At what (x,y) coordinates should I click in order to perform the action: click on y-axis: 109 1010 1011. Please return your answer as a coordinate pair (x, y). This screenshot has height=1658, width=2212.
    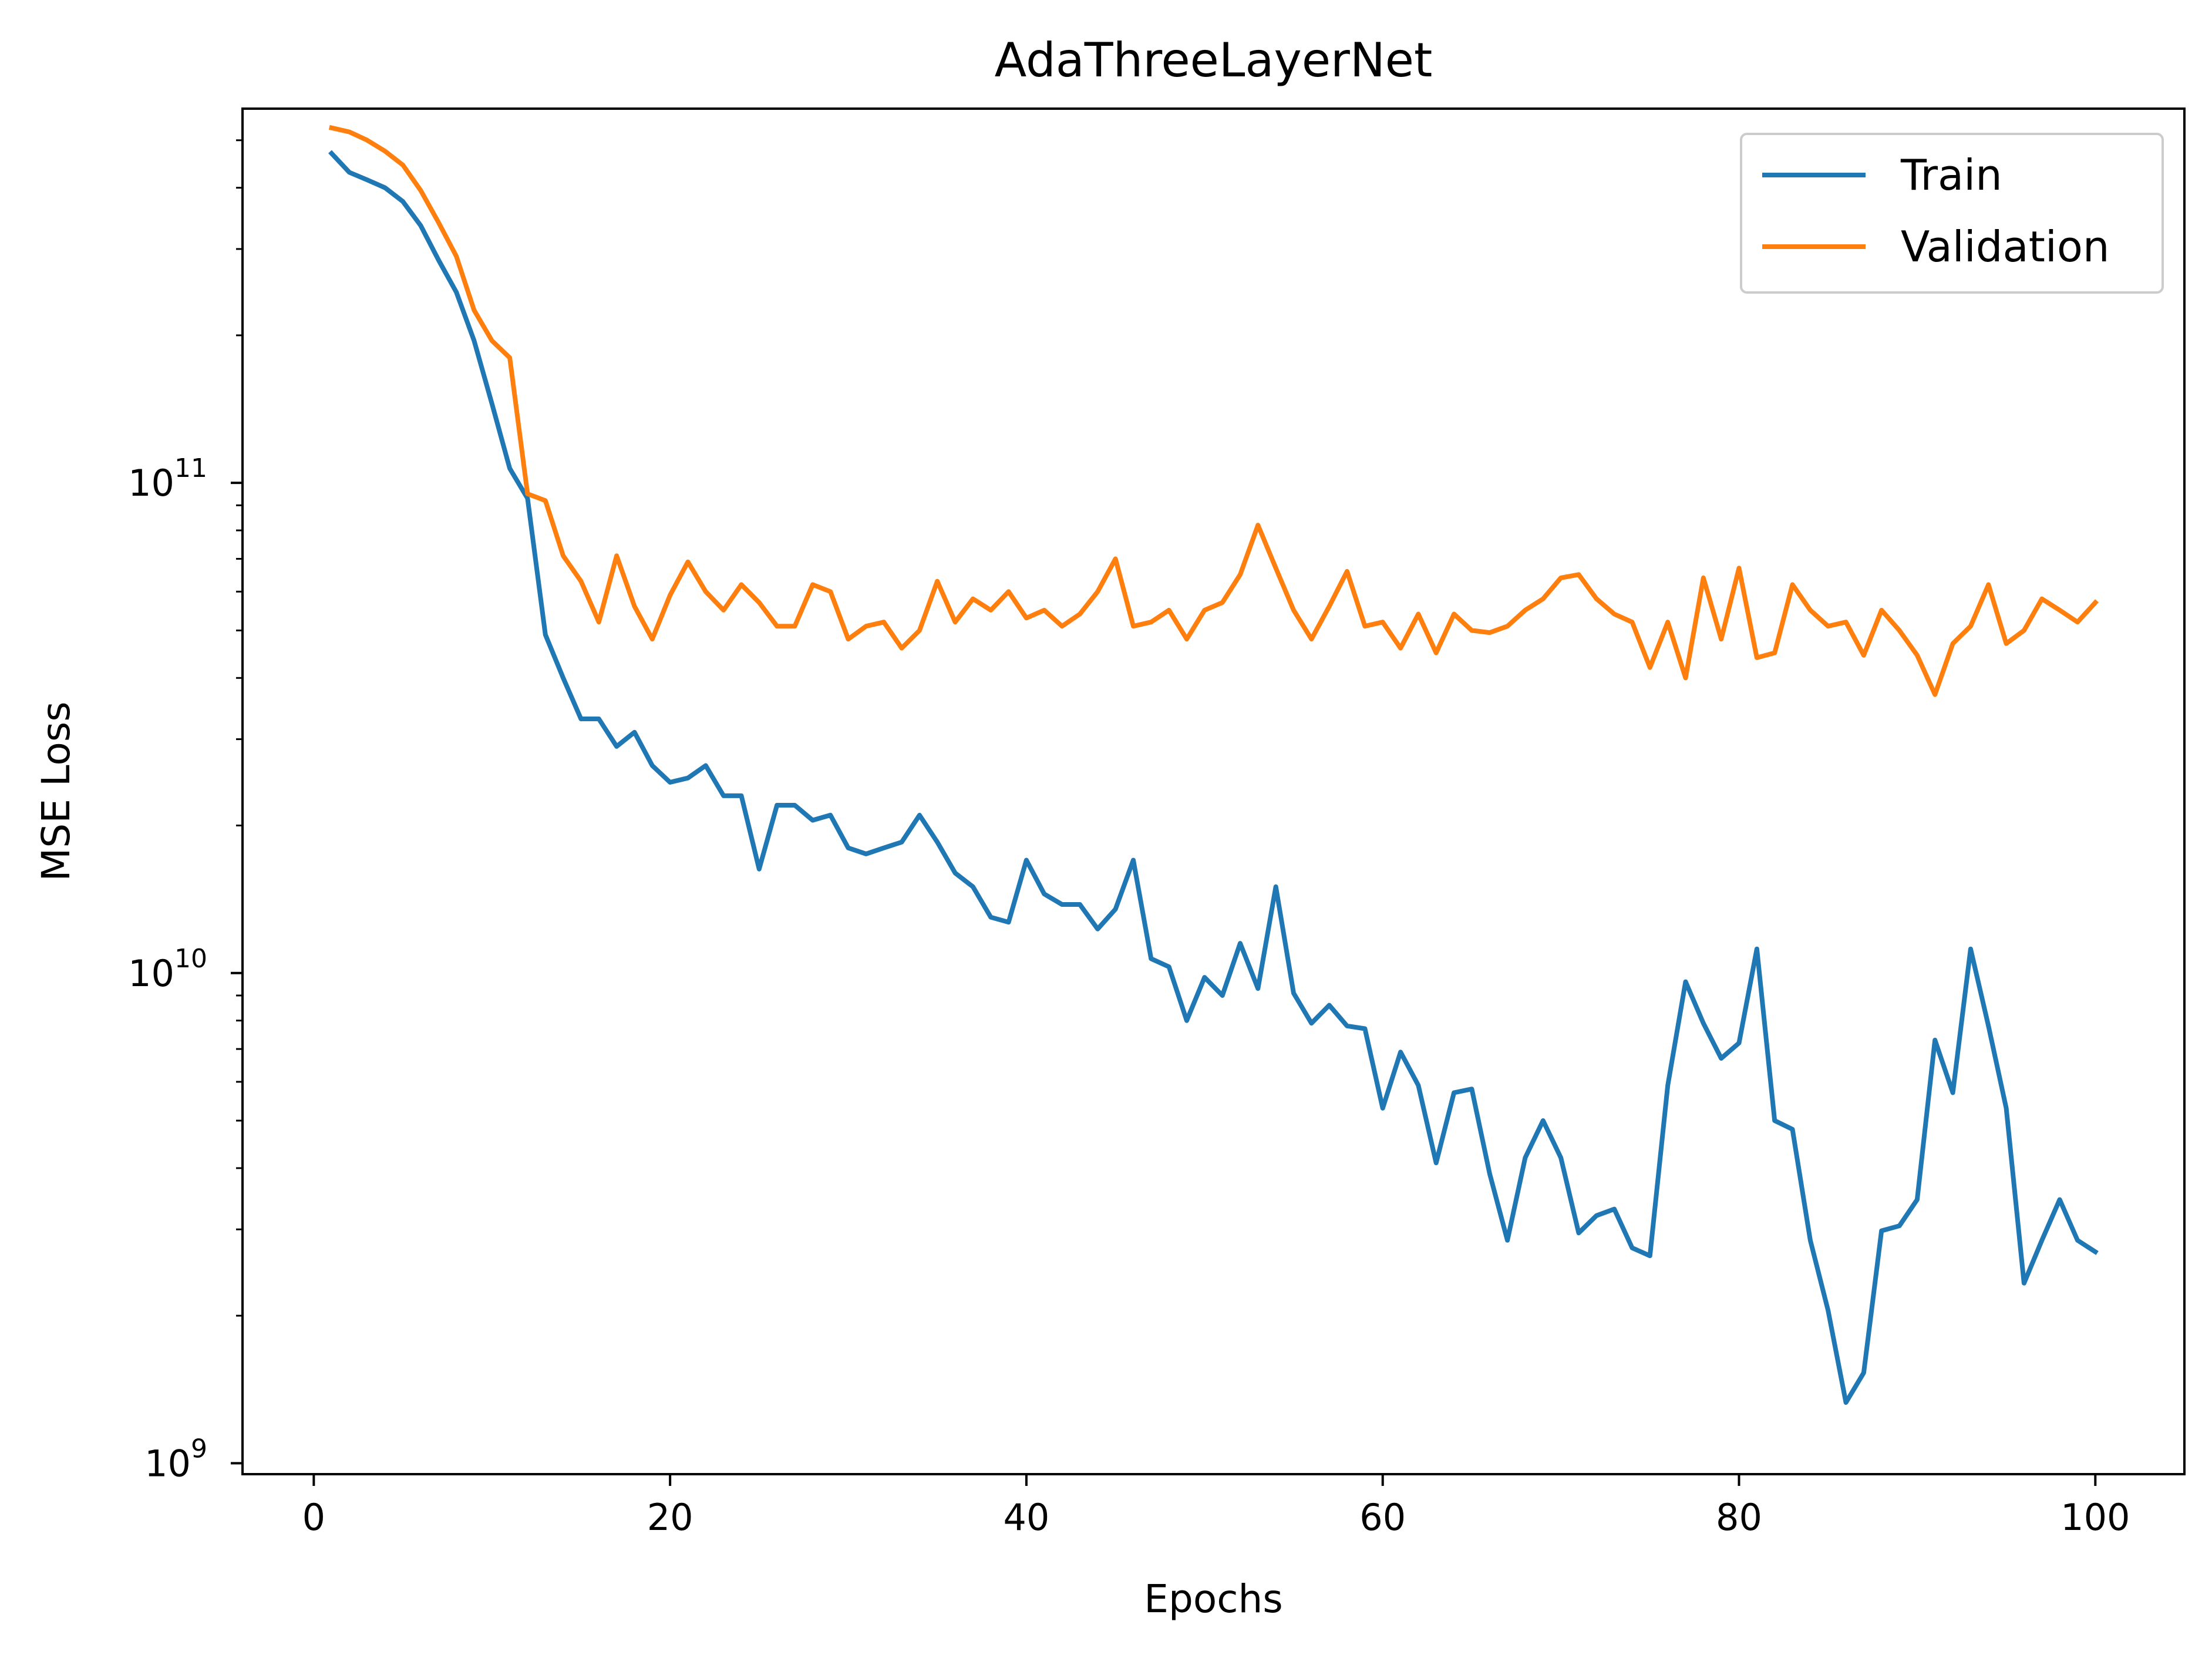
    Looking at the image, I should click on (185, 812).